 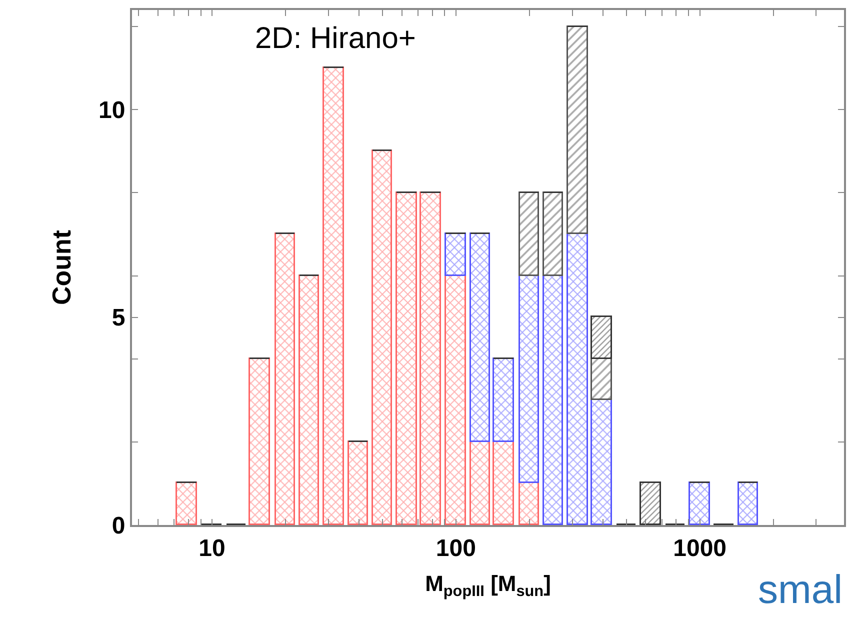 What do you see at coordinates (488, 585) in the screenshot?
I see `x-axis-title: M$_{popIII}$ [M$_{sun}$]` at bounding box center [488, 585].